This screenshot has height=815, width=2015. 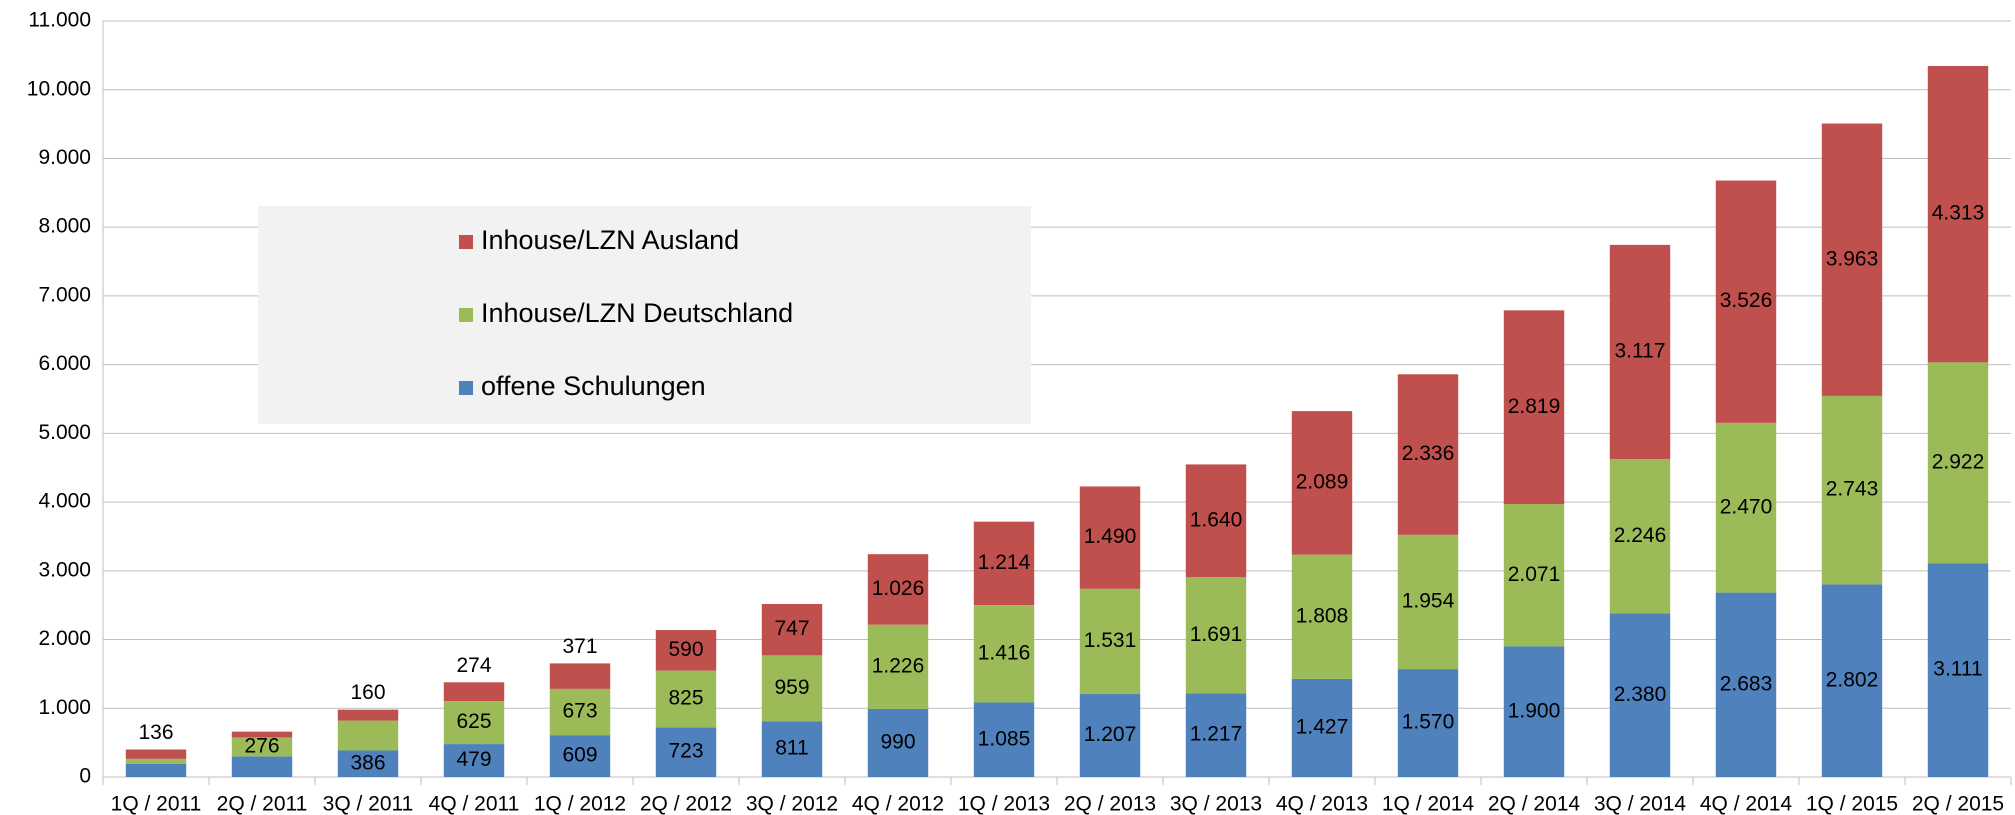 What do you see at coordinates (1852, 489) in the screenshot?
I see `data-label: 2.743` at bounding box center [1852, 489].